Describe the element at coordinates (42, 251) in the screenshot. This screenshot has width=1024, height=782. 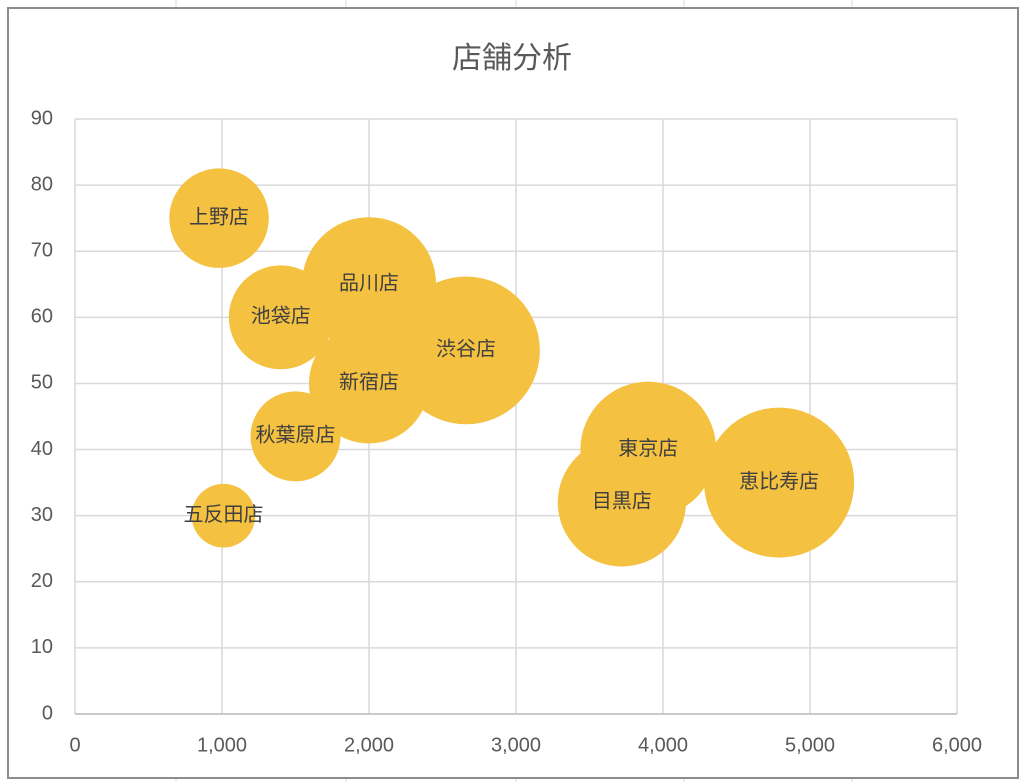
I see `y-tick-label: 70` at that location.